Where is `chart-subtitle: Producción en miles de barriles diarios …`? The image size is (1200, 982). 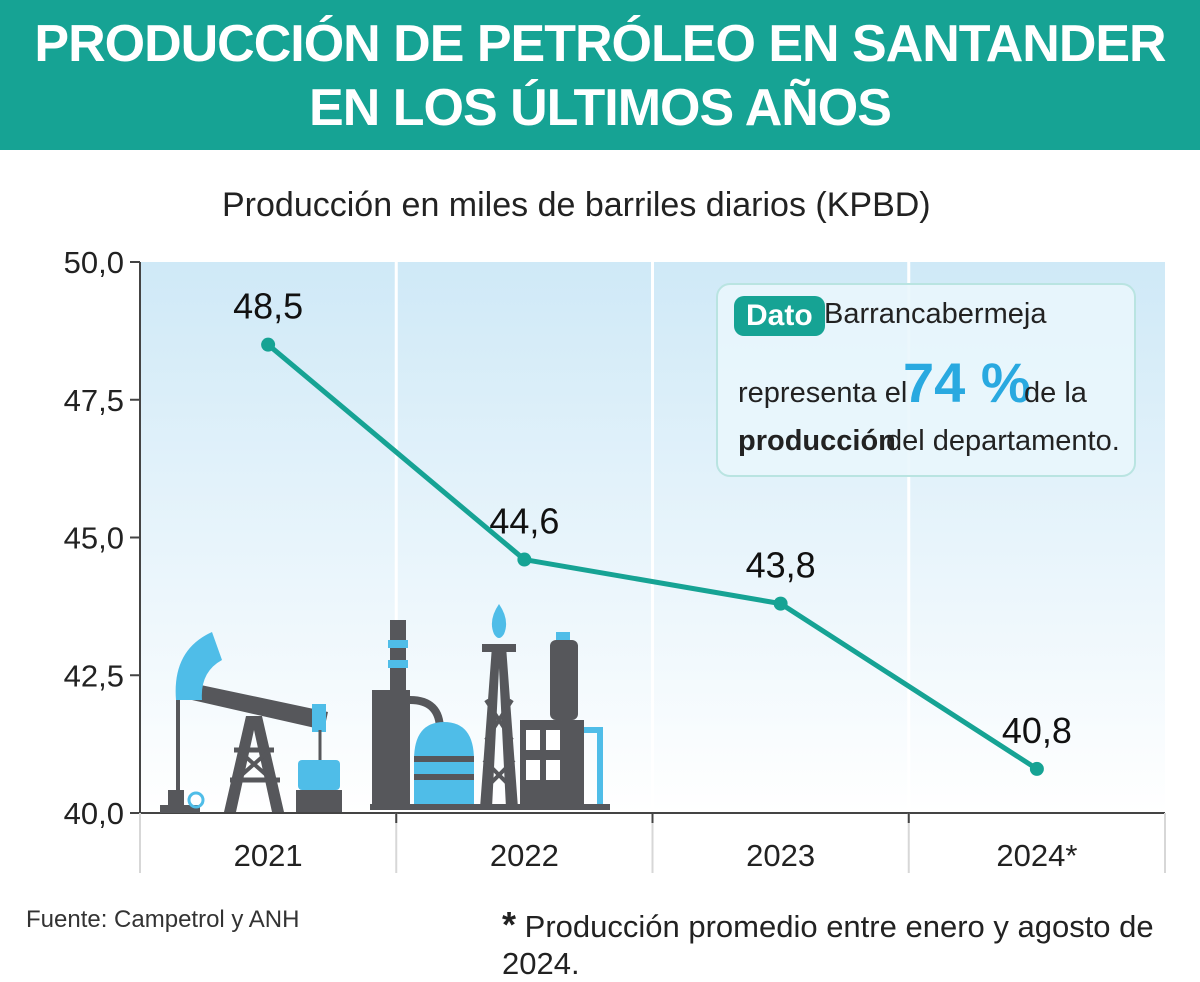
chart-subtitle: Producción en miles de barriles diarios … is located at coordinates (576, 205).